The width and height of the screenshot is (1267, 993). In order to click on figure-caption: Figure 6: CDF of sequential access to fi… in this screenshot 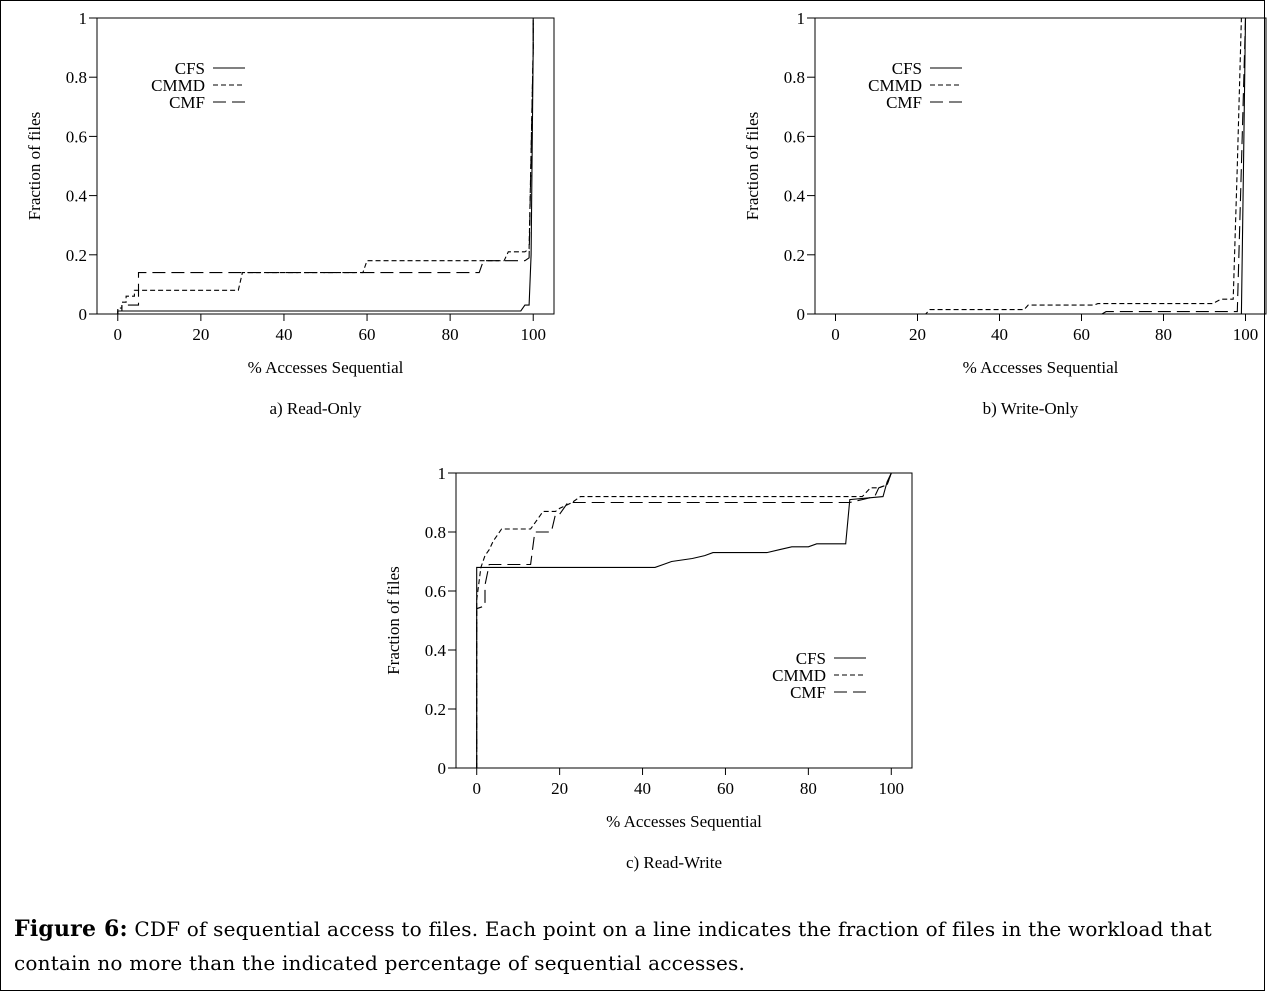, I will do `click(639, 946)`.